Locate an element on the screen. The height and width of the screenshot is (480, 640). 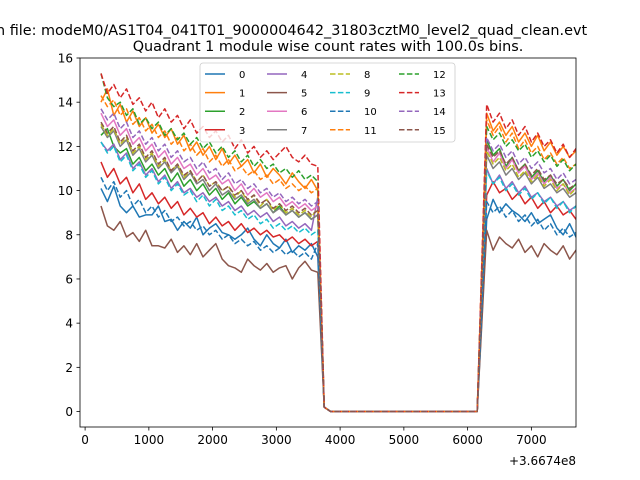
y-tick-label: 8 is located at coordinates (69, 235).